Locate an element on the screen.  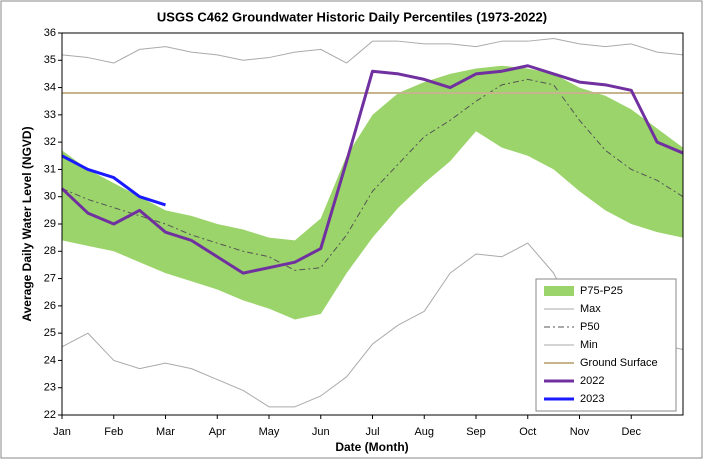
legend-label: 2022 is located at coordinates (592, 381).